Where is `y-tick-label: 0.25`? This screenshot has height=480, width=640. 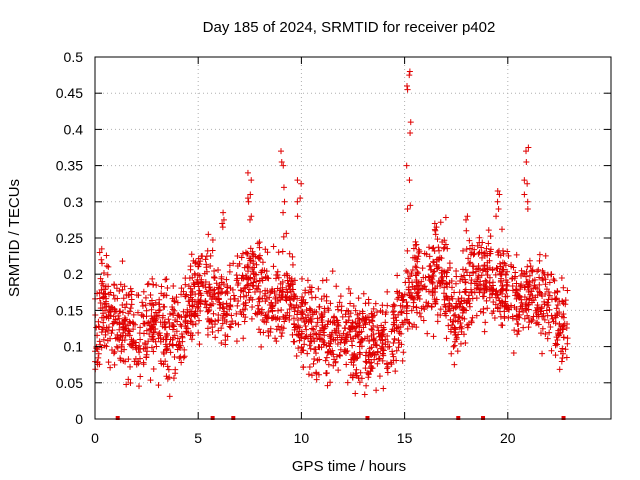 y-tick-label: 0.25 is located at coordinates (69, 238).